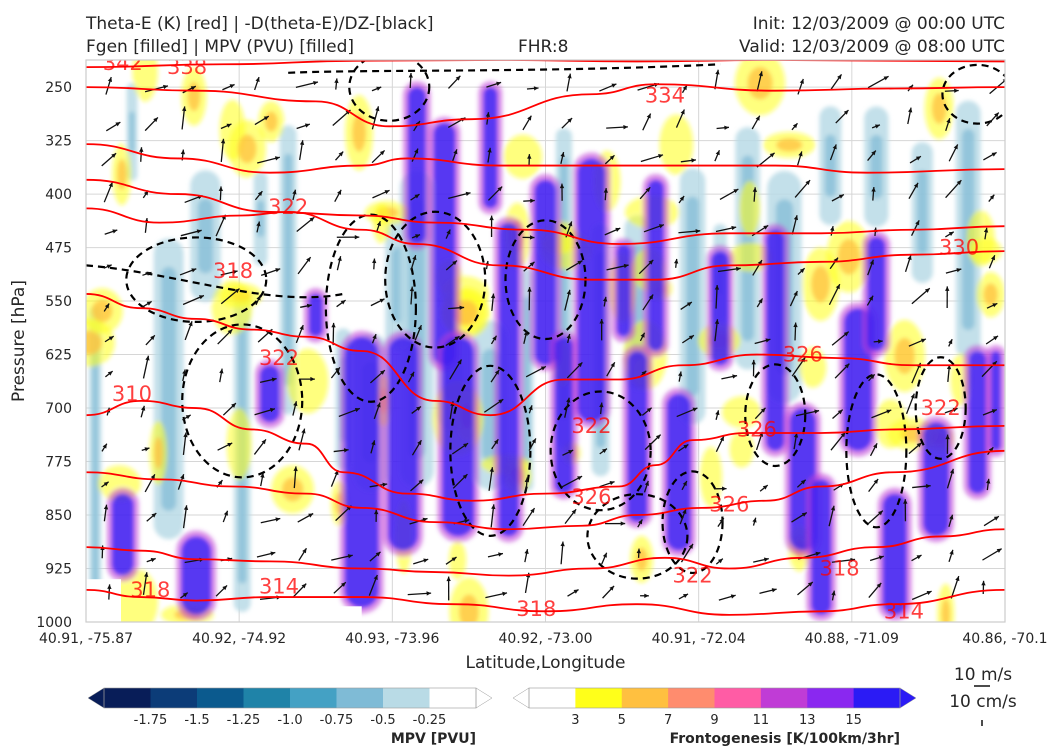  What do you see at coordinates (86, 639) in the screenshot?
I see `x-tick-label: 40.91, -75.87` at bounding box center [86, 639].